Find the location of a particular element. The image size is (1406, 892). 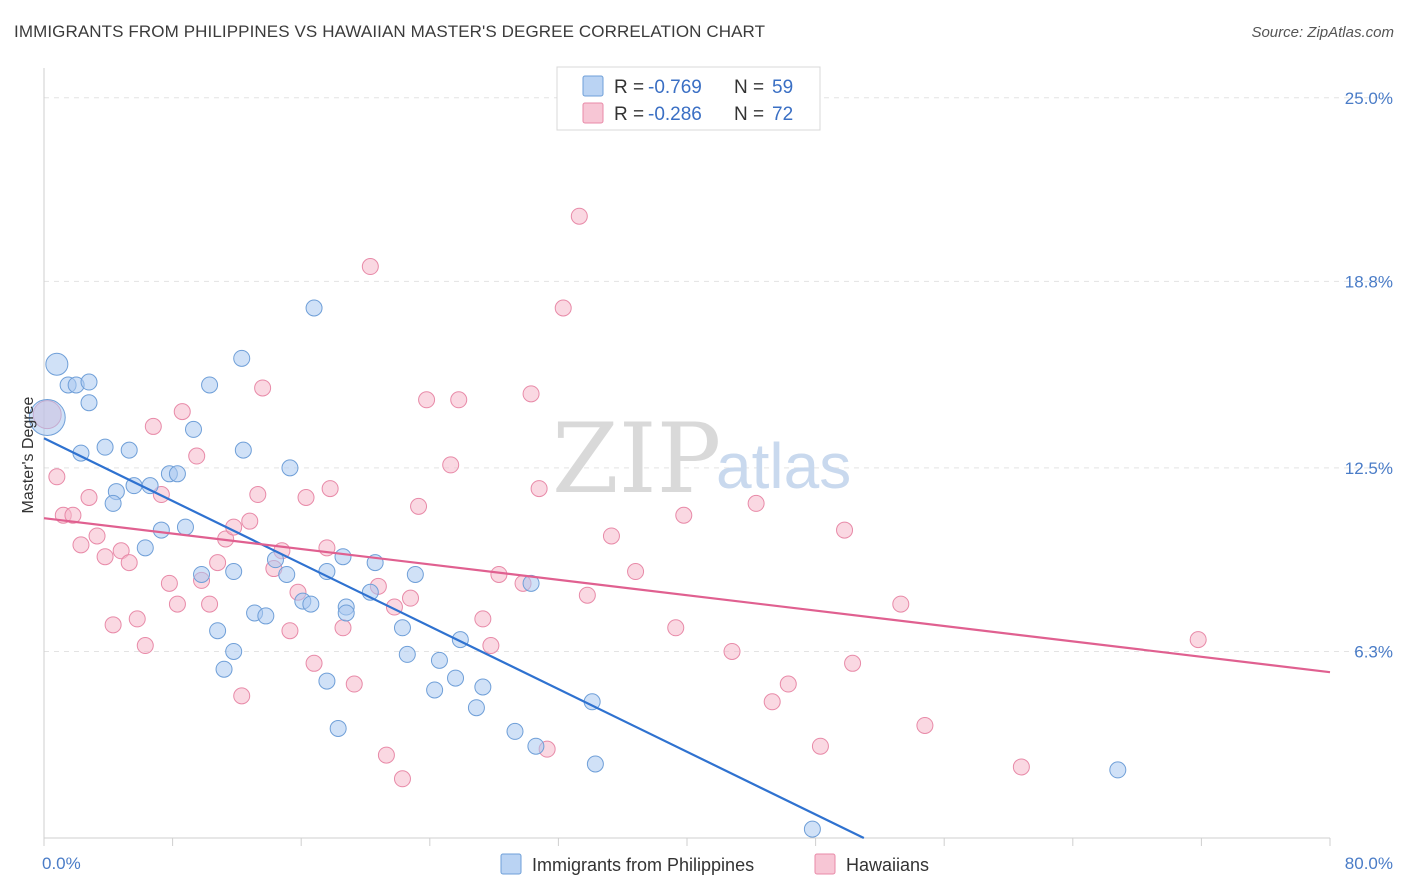

legend-n-value-hawaiians: 72 is located at coordinates (782, 114).